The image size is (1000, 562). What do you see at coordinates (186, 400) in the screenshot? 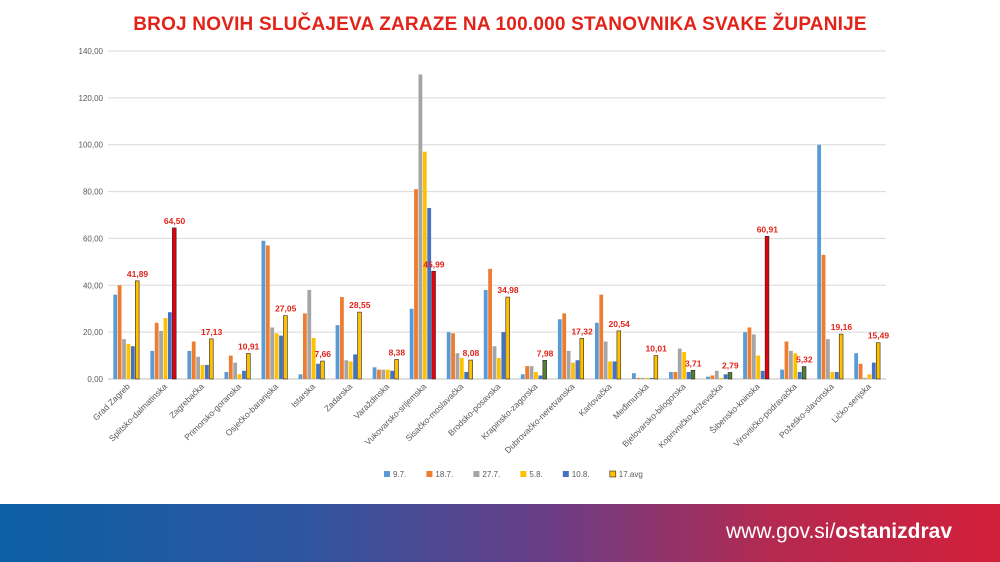
I see `x-tick-label: Zagrebačka` at bounding box center [186, 400].